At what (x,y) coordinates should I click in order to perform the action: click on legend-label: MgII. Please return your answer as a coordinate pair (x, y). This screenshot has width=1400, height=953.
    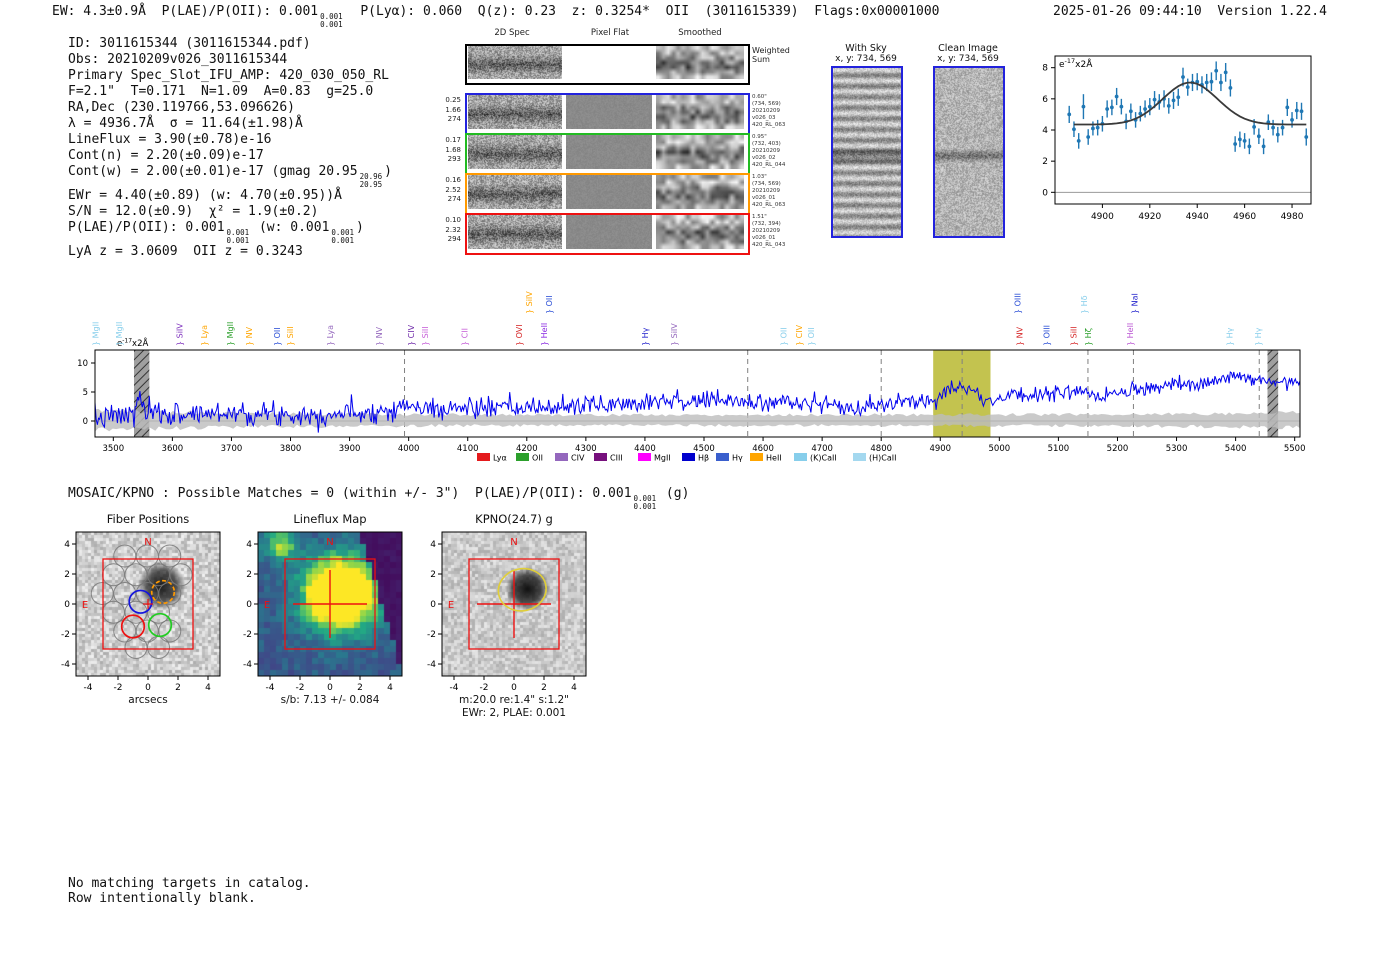
    Looking at the image, I should click on (662, 458).